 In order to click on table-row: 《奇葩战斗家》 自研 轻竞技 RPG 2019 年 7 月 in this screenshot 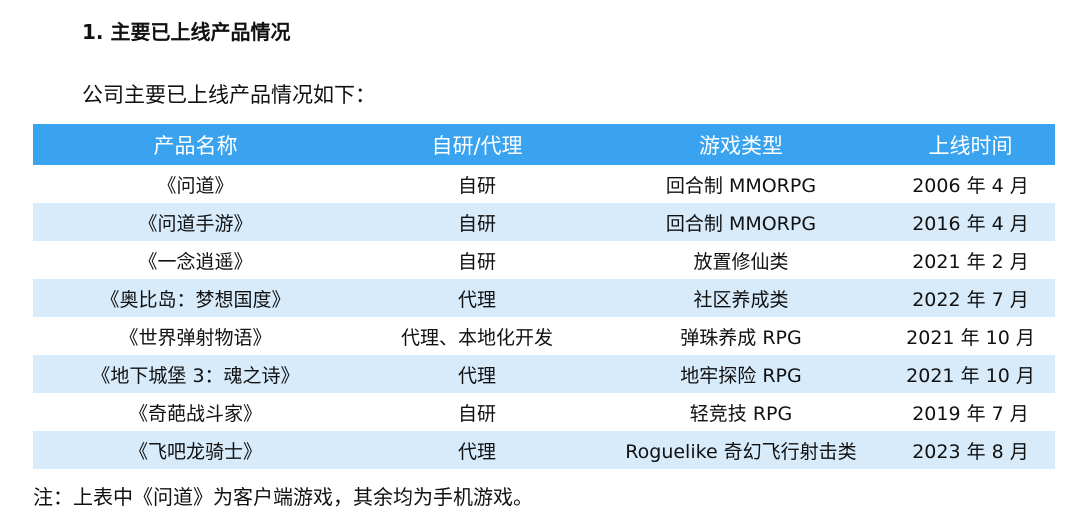, I will do `click(544, 412)`.